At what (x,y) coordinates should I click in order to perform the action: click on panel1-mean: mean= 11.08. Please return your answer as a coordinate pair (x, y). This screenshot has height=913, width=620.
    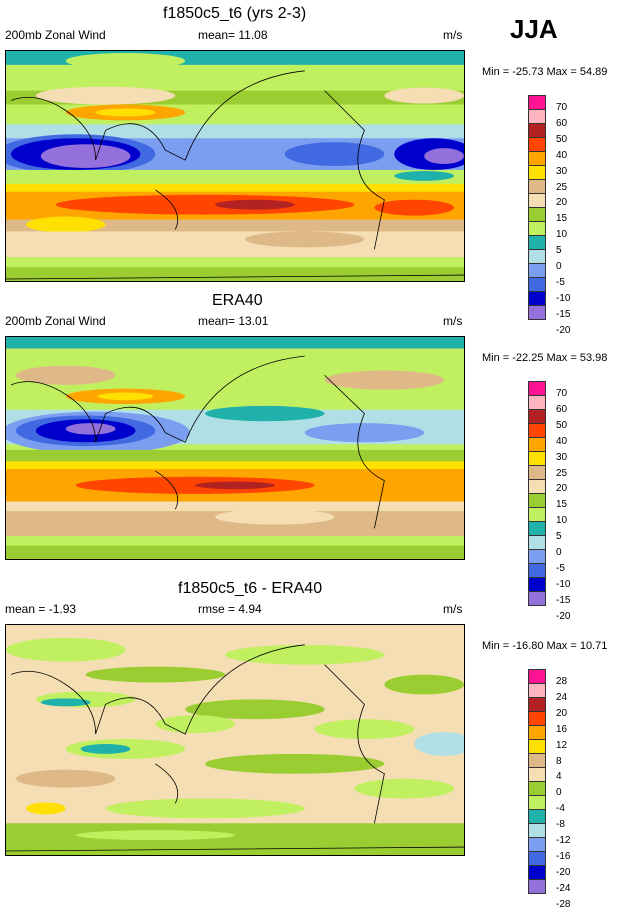
    Looking at the image, I should click on (233, 35).